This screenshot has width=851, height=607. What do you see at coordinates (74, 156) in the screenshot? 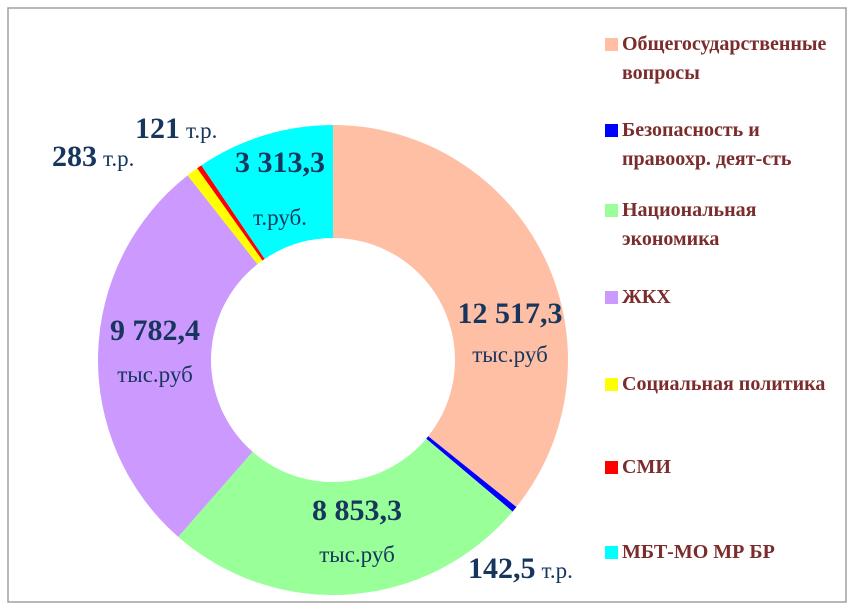
I see `data-label-number: 283` at bounding box center [74, 156].